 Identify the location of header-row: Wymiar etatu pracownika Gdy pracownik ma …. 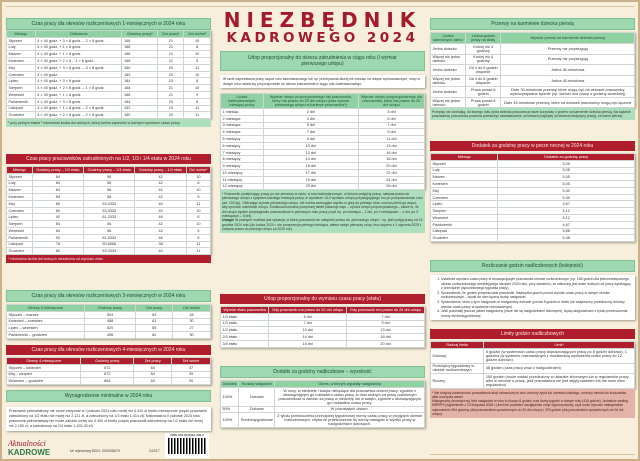
(322, 310).